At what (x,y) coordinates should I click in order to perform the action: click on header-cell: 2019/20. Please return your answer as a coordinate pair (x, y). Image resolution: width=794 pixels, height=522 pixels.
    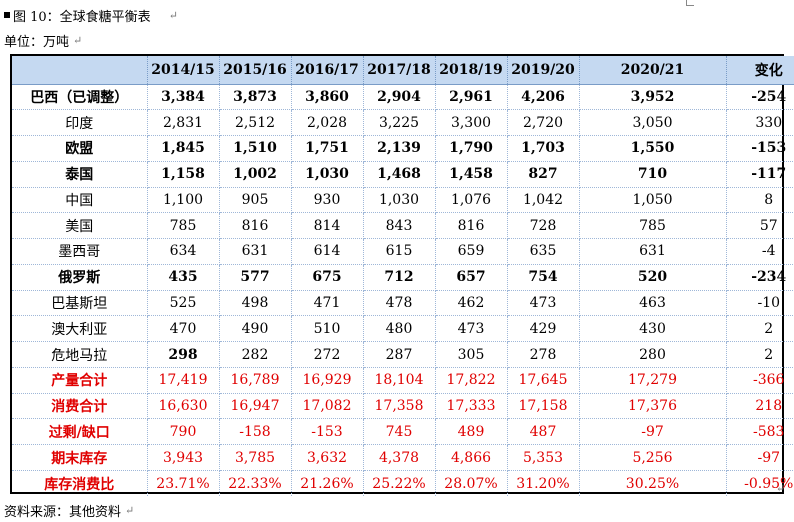
    Looking at the image, I should click on (543, 70).